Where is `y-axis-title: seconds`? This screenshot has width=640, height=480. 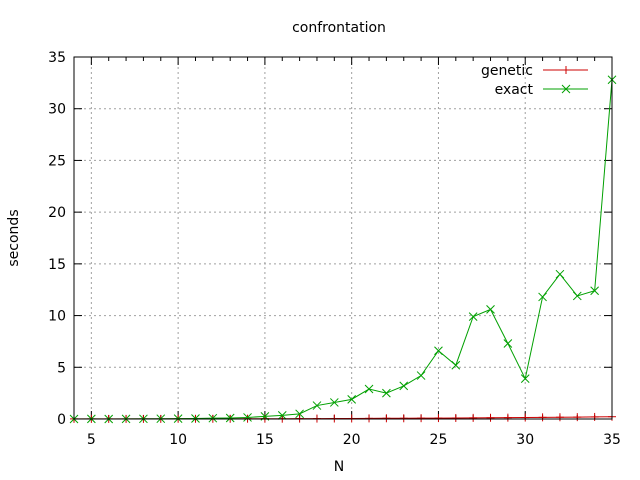 y-axis-title: seconds is located at coordinates (14, 237).